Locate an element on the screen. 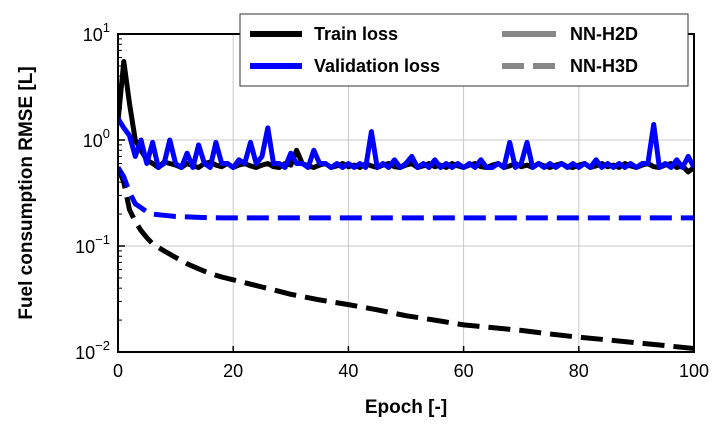  x-tick-labels: 0 20 40 60 80 100 is located at coordinates (411, 371).